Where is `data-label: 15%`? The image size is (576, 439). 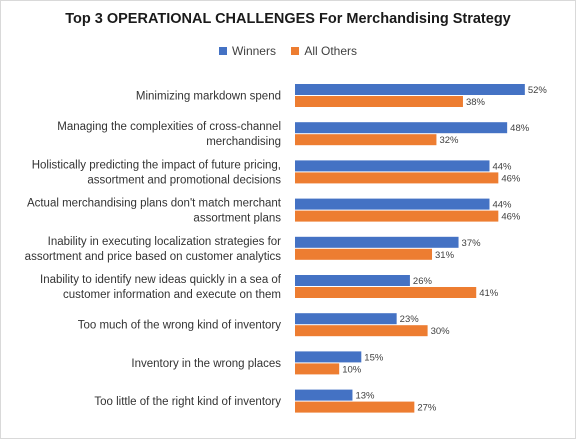 data-label: 15% is located at coordinates (374, 357).